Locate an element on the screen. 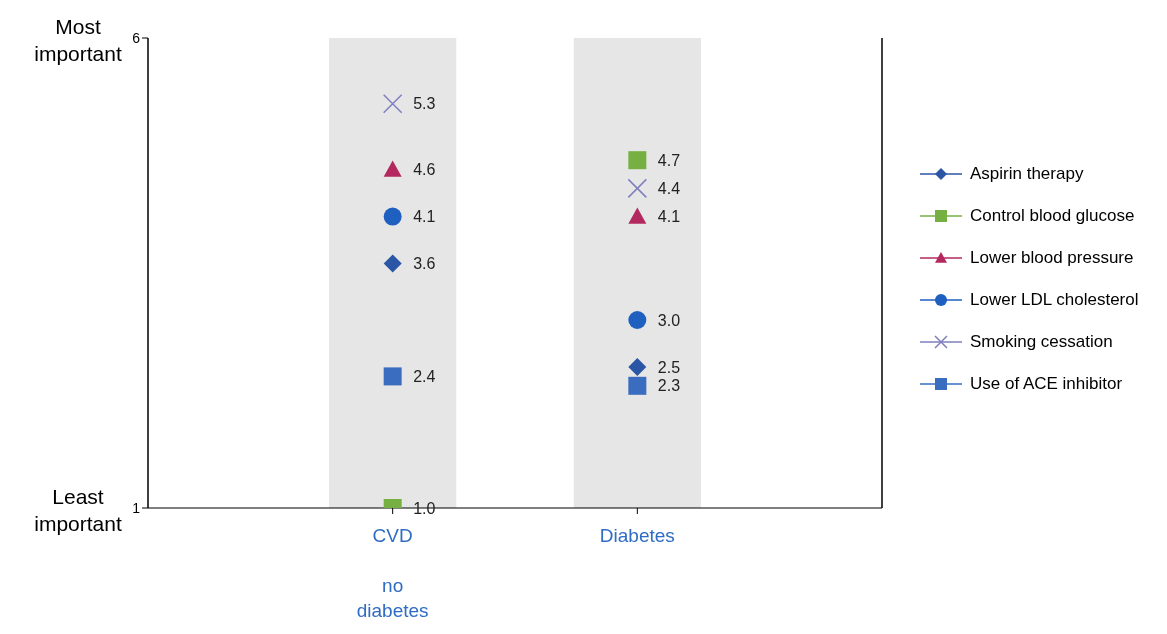 This screenshot has width=1167, height=634. legend-label: Smoking cessation is located at coordinates (1041, 342).